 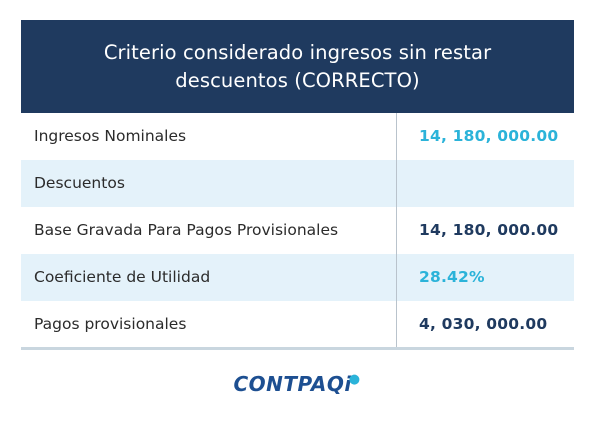 What do you see at coordinates (354, 379) in the screenshot?
I see `logo-accent-icon: ●` at bounding box center [354, 379].